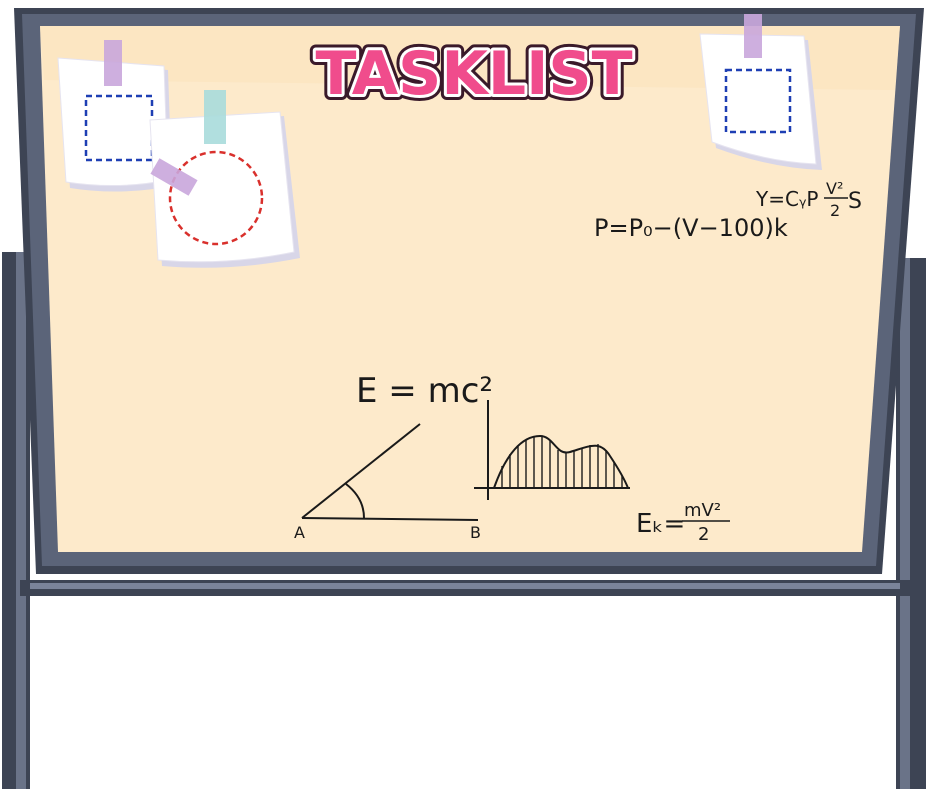 This screenshot has width=932, height=789. What do you see at coordinates (905, 523) in the screenshot?
I see `stand-right-leg-shine` at bounding box center [905, 523].